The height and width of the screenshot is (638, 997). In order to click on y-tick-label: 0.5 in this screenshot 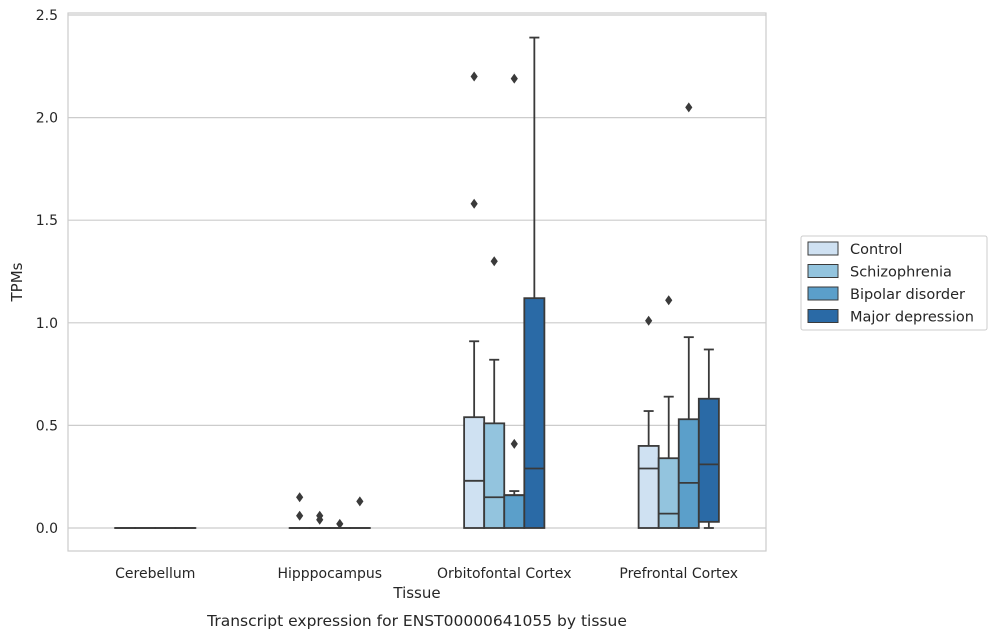, I will do `click(47, 426)`.